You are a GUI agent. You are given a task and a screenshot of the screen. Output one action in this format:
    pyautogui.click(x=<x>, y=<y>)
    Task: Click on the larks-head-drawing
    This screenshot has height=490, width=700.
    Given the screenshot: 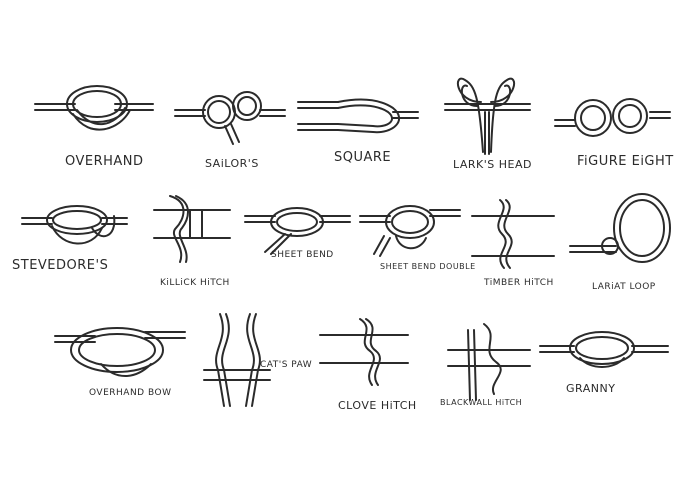 What is the action you would take?
    pyautogui.click(x=487, y=116)
    